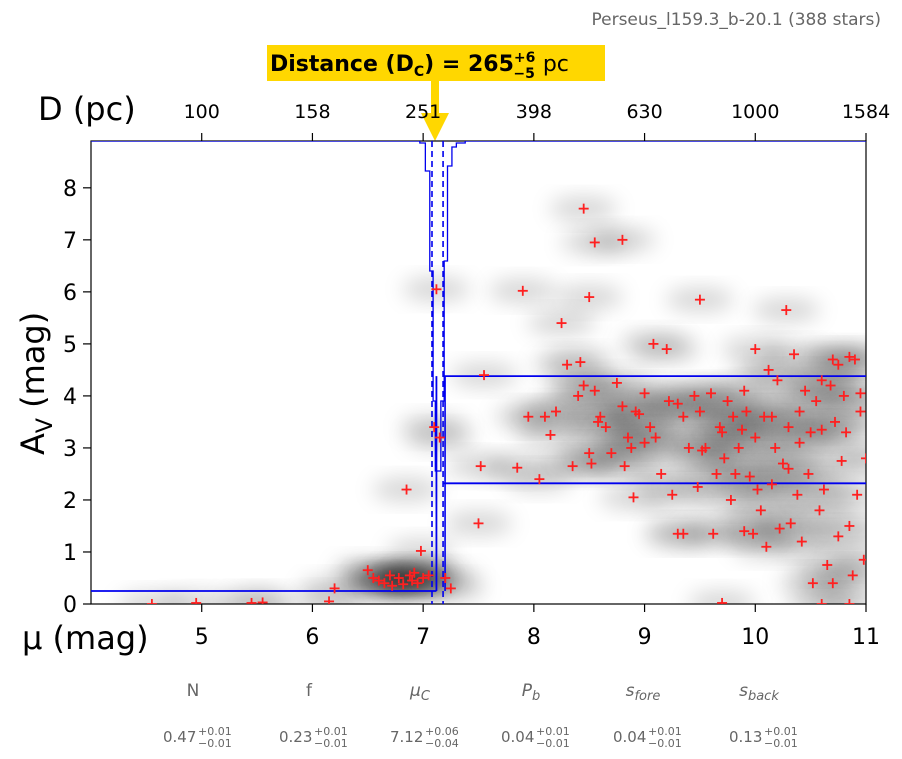 The height and width of the screenshot is (759, 902). I want to click on param-name: f, so click(309, 691).